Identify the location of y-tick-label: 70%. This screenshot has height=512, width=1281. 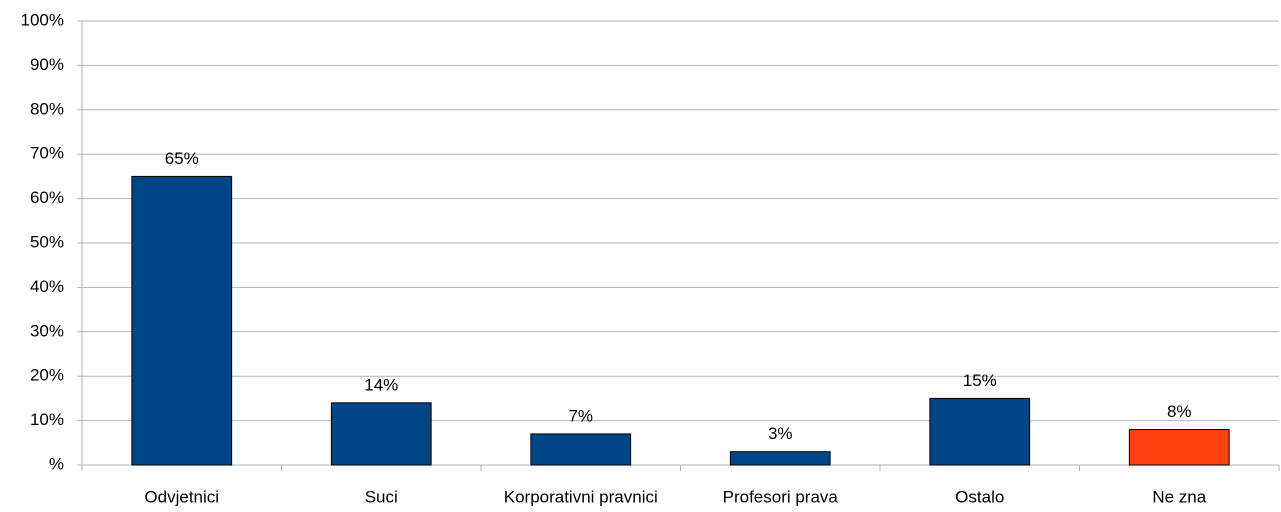
(47, 153).